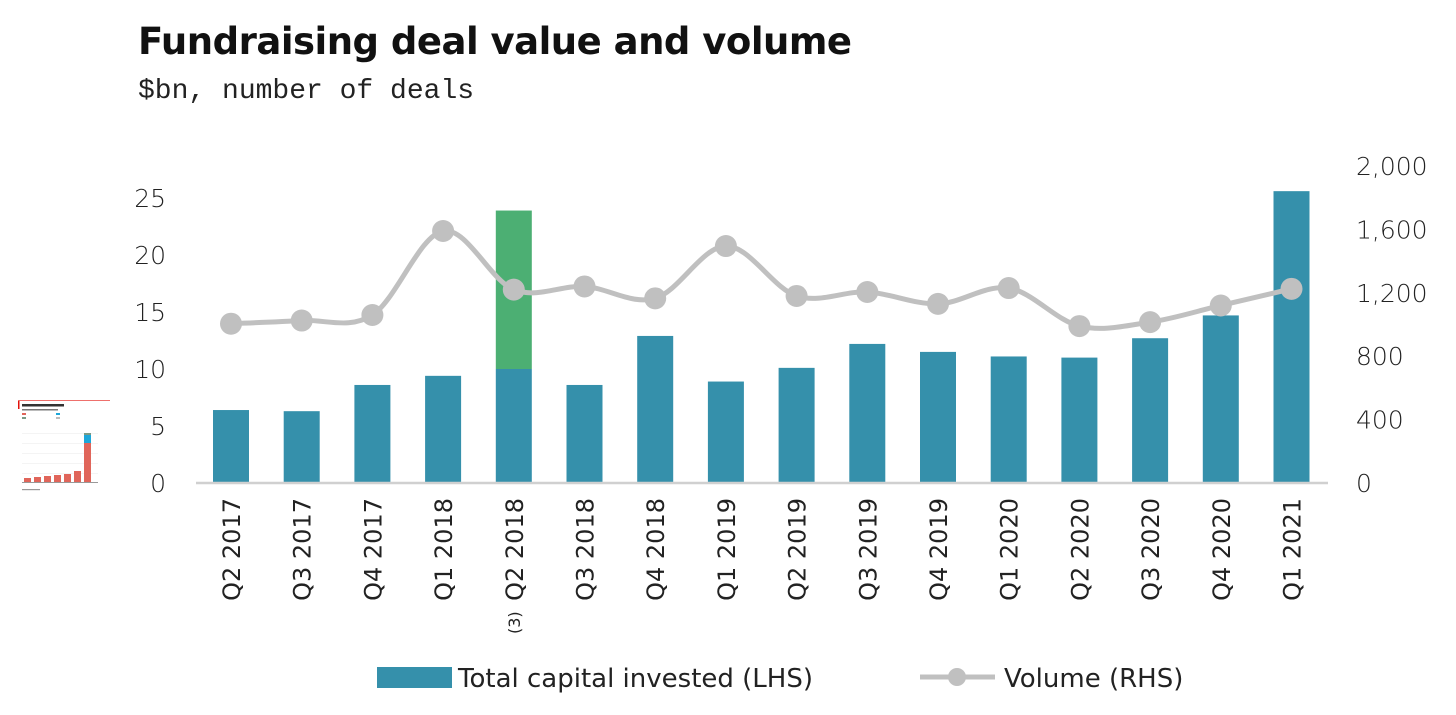  Describe the element at coordinates (727, 549) in the screenshot. I see `category-label: Q1 2019` at that location.